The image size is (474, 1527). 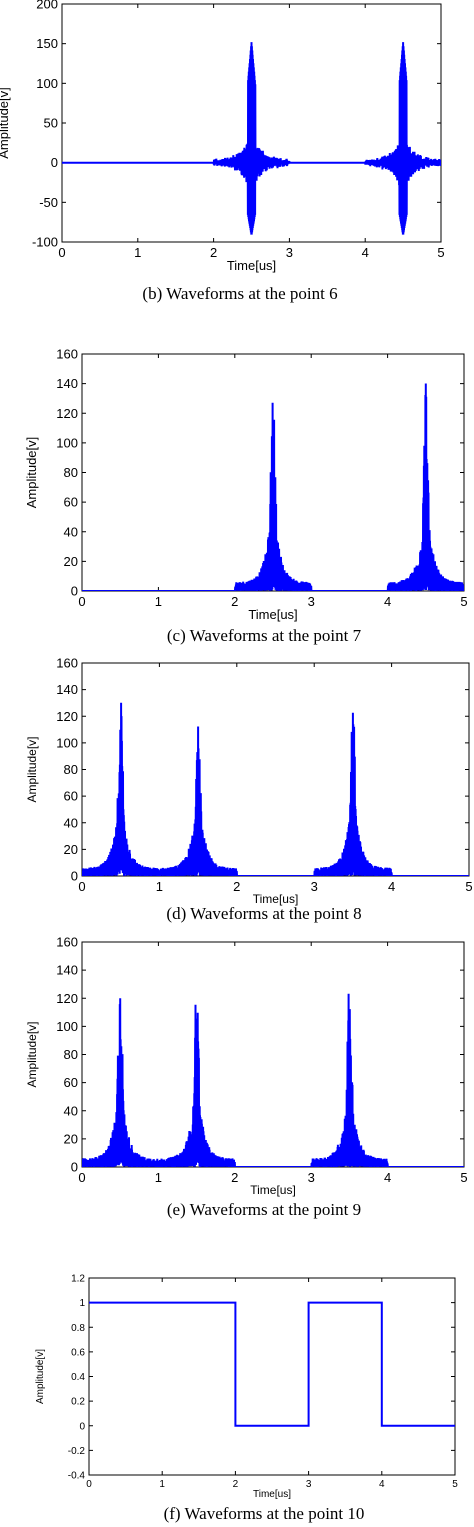 What do you see at coordinates (264, 1209) in the screenshot?
I see `panel-caption: (e) Waveforms at the point 9` at bounding box center [264, 1209].